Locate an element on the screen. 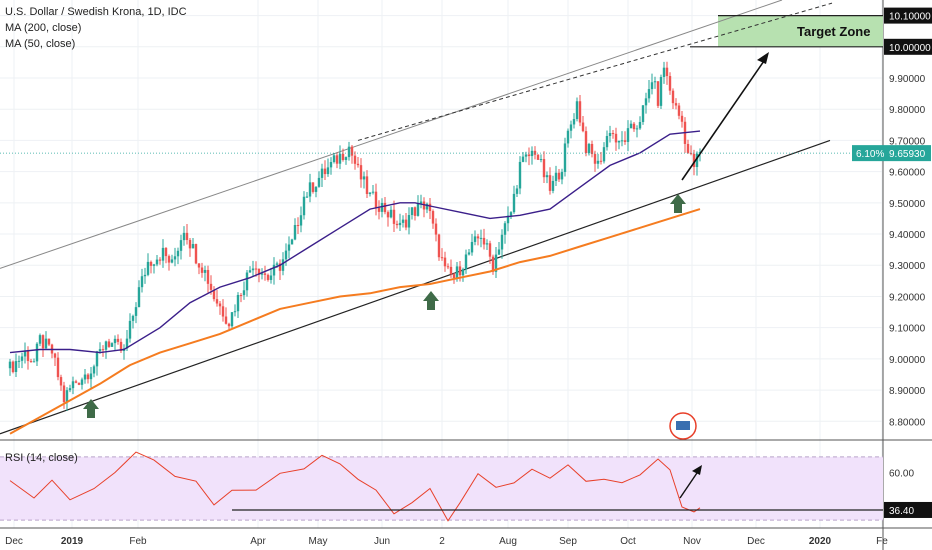 This screenshot has width=932, height=550. rsi-pane: 60.00 36.40 is located at coordinates (466, 486).